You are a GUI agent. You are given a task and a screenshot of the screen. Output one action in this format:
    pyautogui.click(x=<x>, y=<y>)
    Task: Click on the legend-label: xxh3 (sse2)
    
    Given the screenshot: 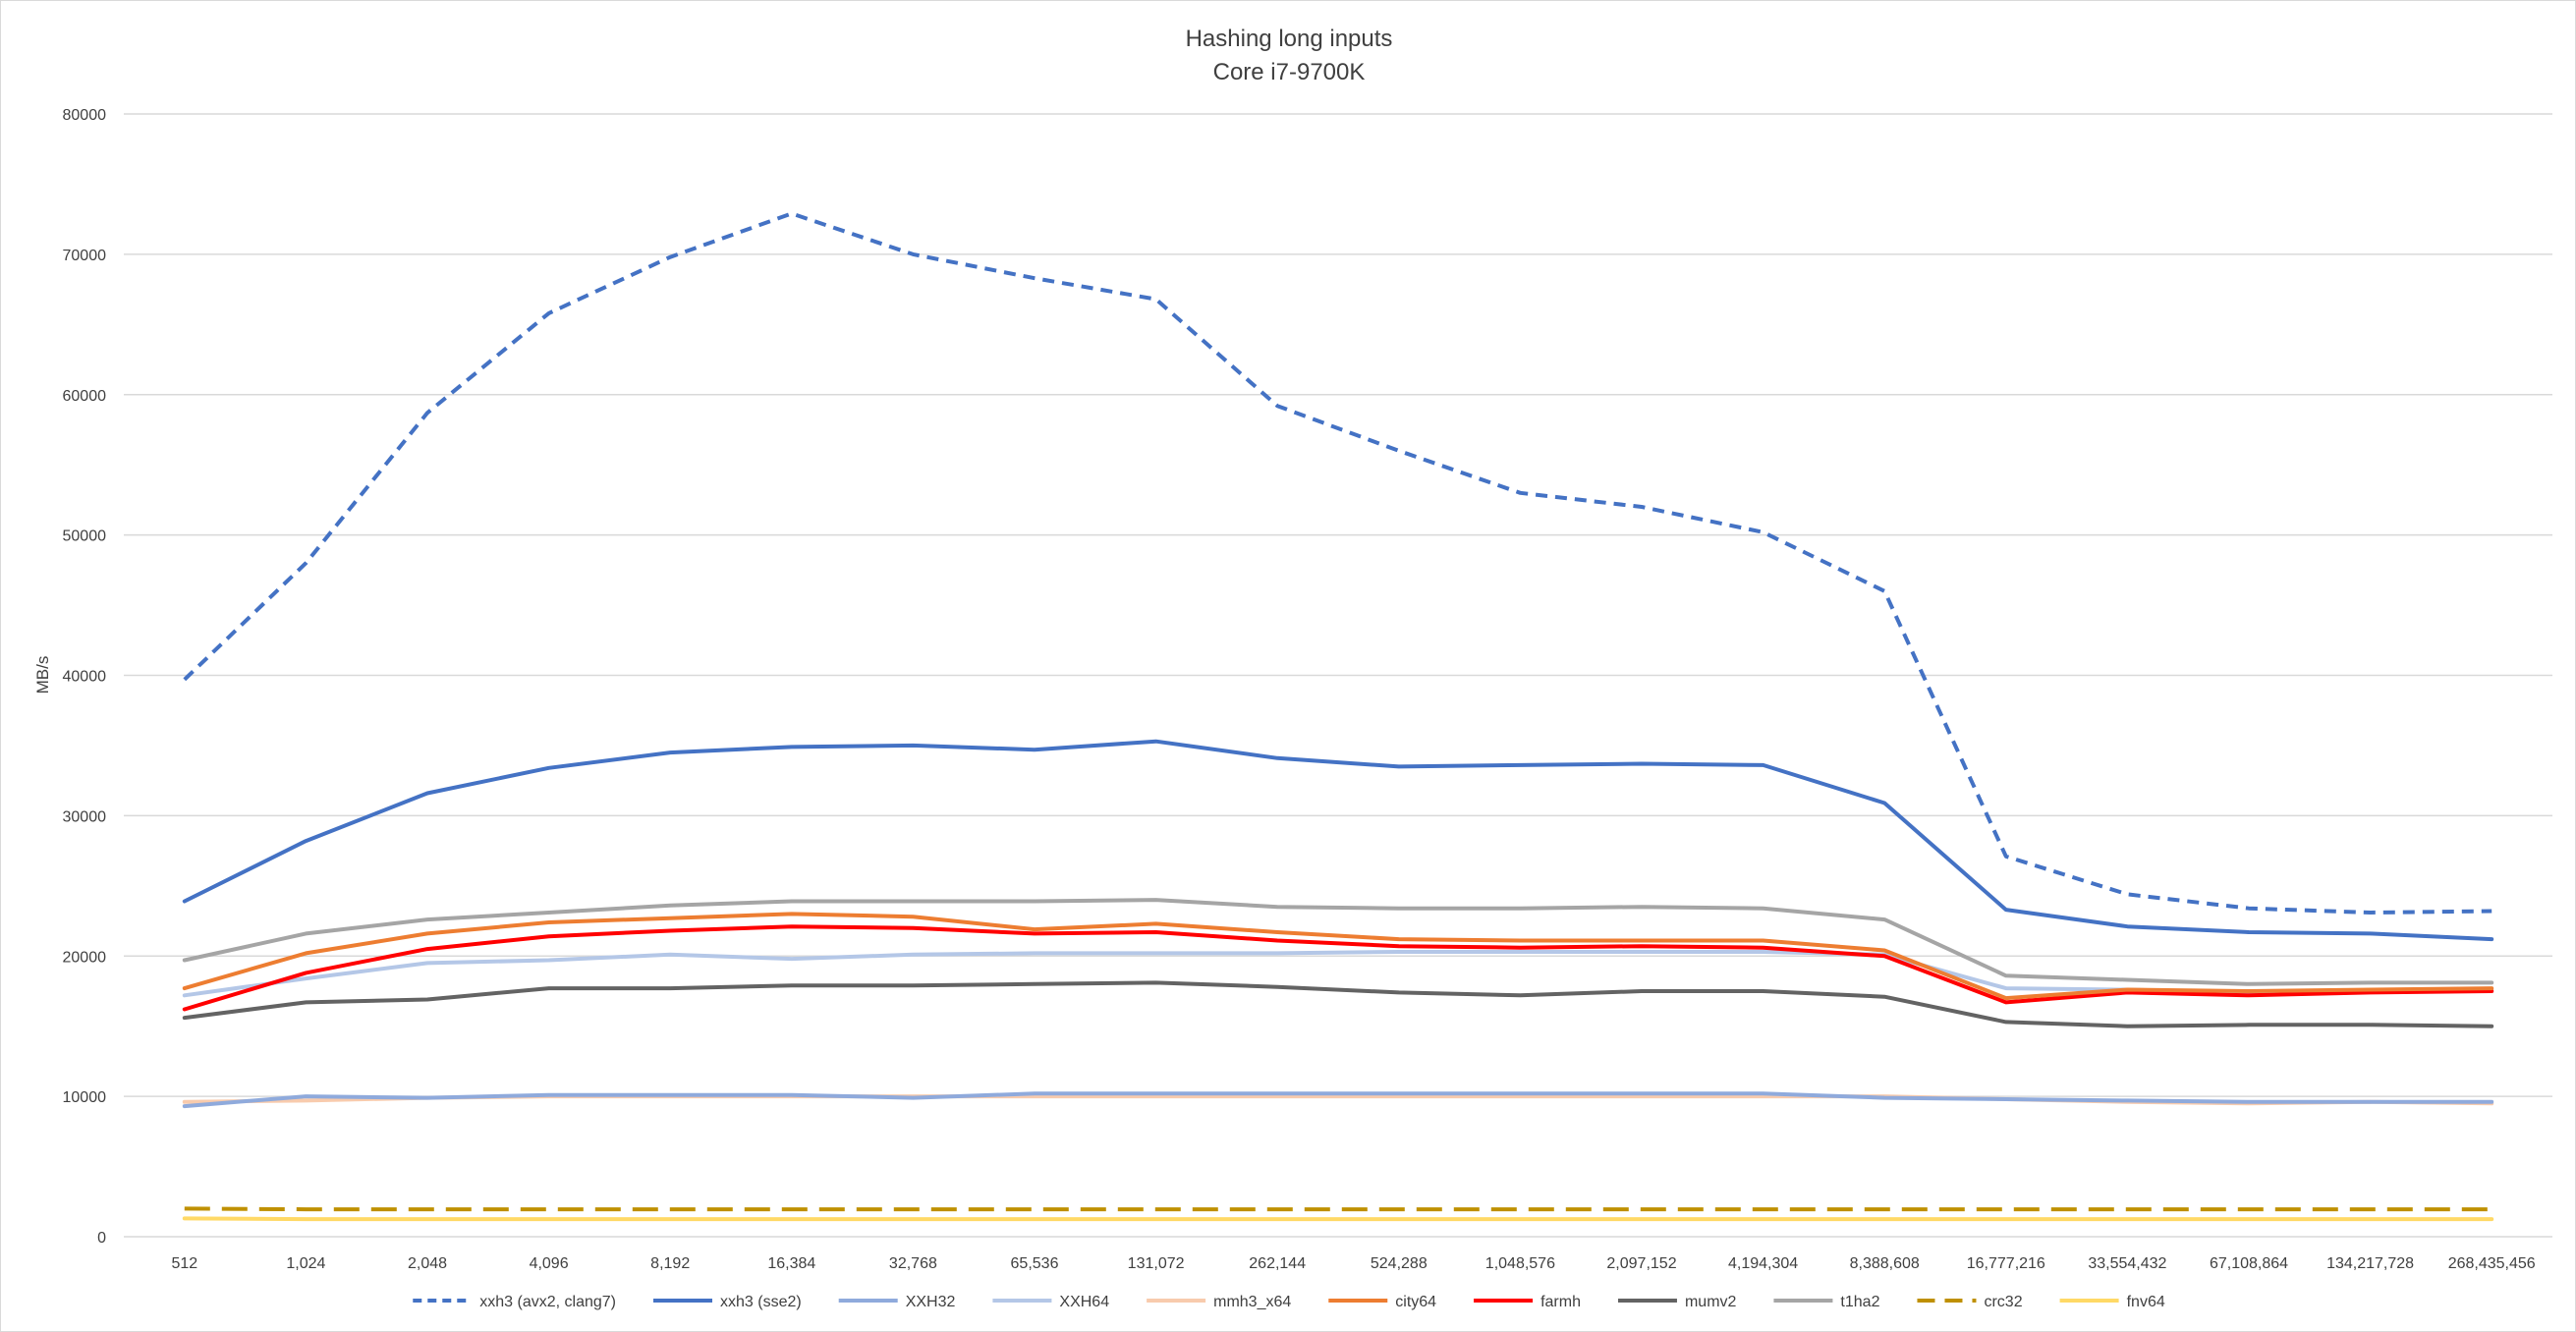 What is the action you would take?
    pyautogui.click(x=761, y=1302)
    